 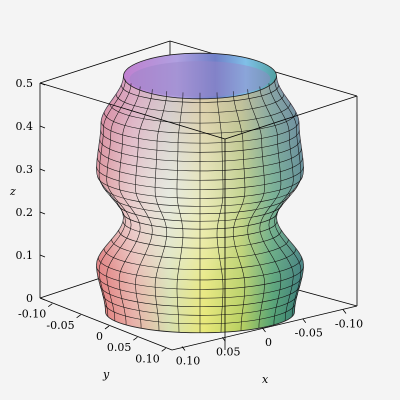 I want to click on x-tick-label: 0, so click(x=268, y=342).